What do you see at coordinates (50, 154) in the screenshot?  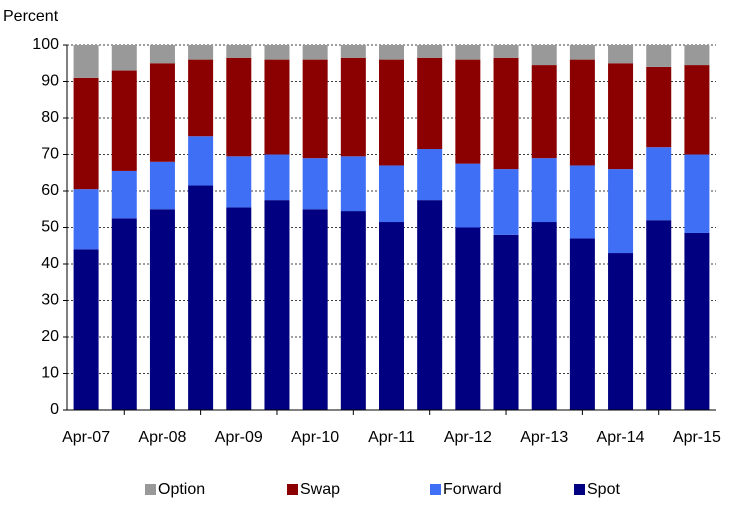 I see `y-tick-label: 70` at bounding box center [50, 154].